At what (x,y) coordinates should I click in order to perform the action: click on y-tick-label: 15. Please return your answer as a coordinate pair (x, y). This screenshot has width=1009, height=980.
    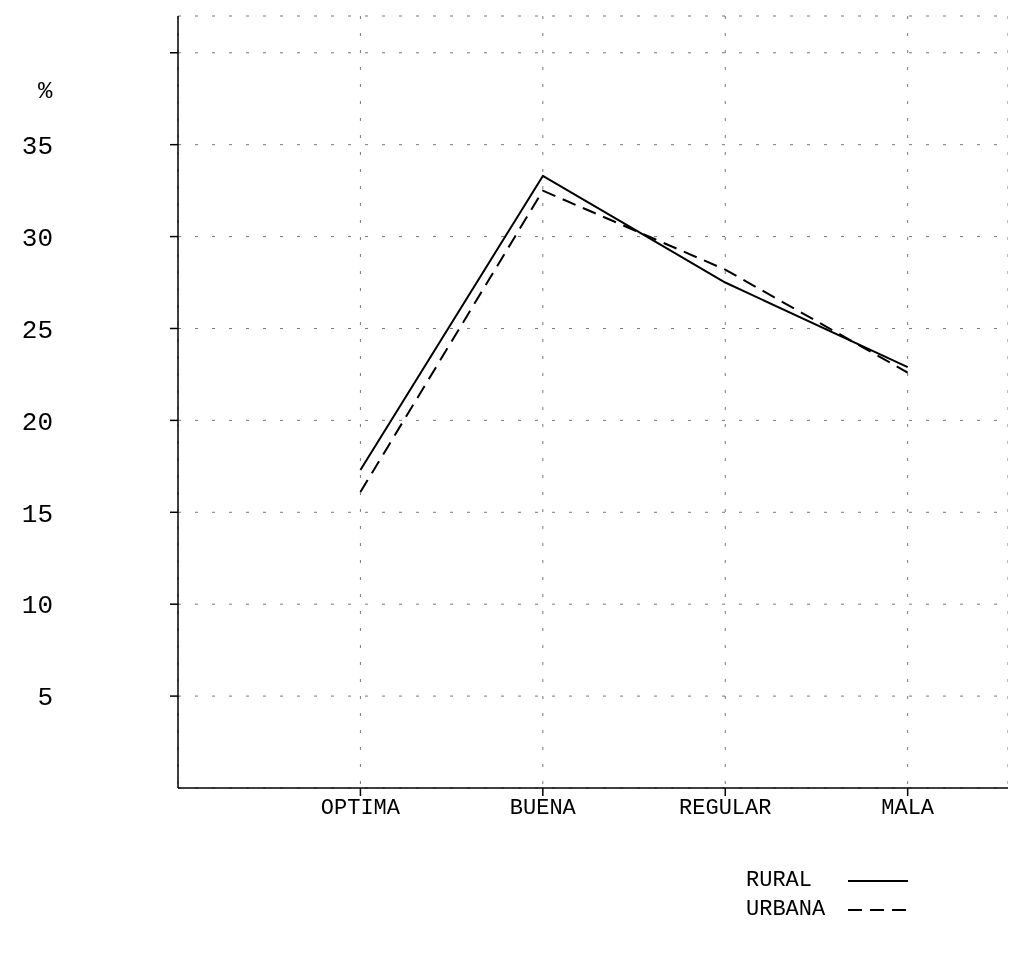
    Looking at the image, I should click on (37, 514).